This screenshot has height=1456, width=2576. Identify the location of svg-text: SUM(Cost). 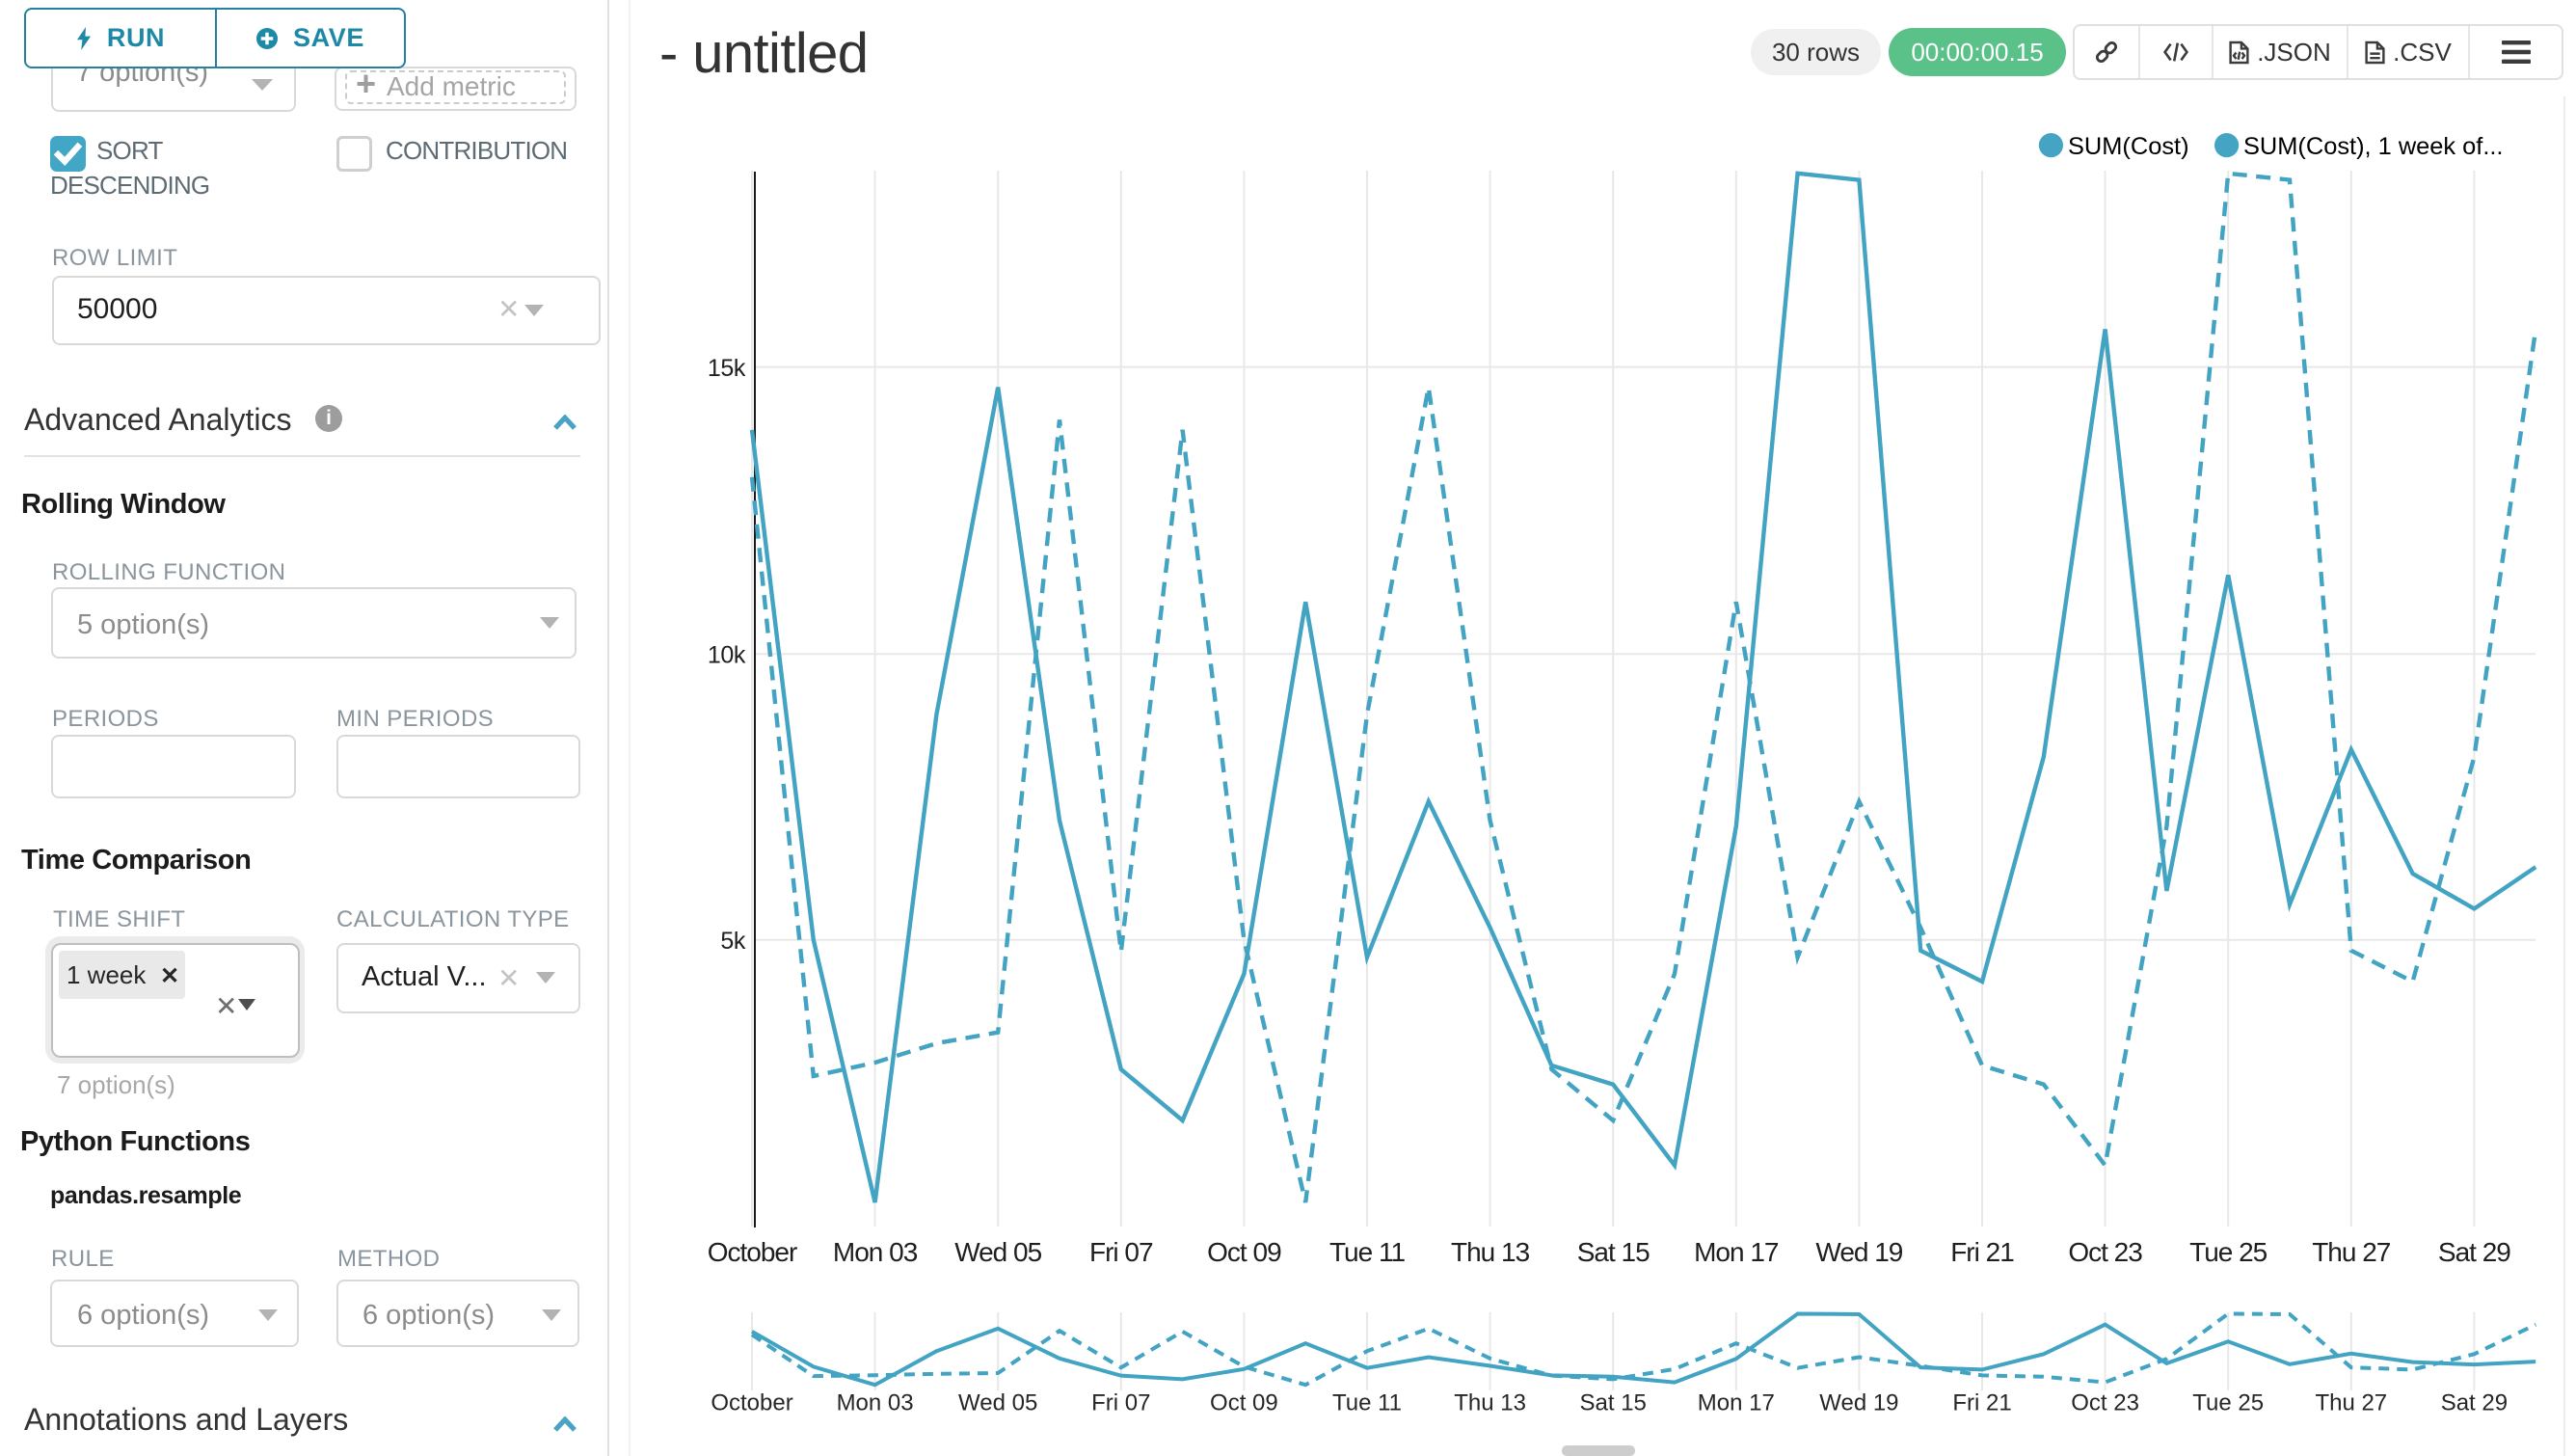
(2129, 146).